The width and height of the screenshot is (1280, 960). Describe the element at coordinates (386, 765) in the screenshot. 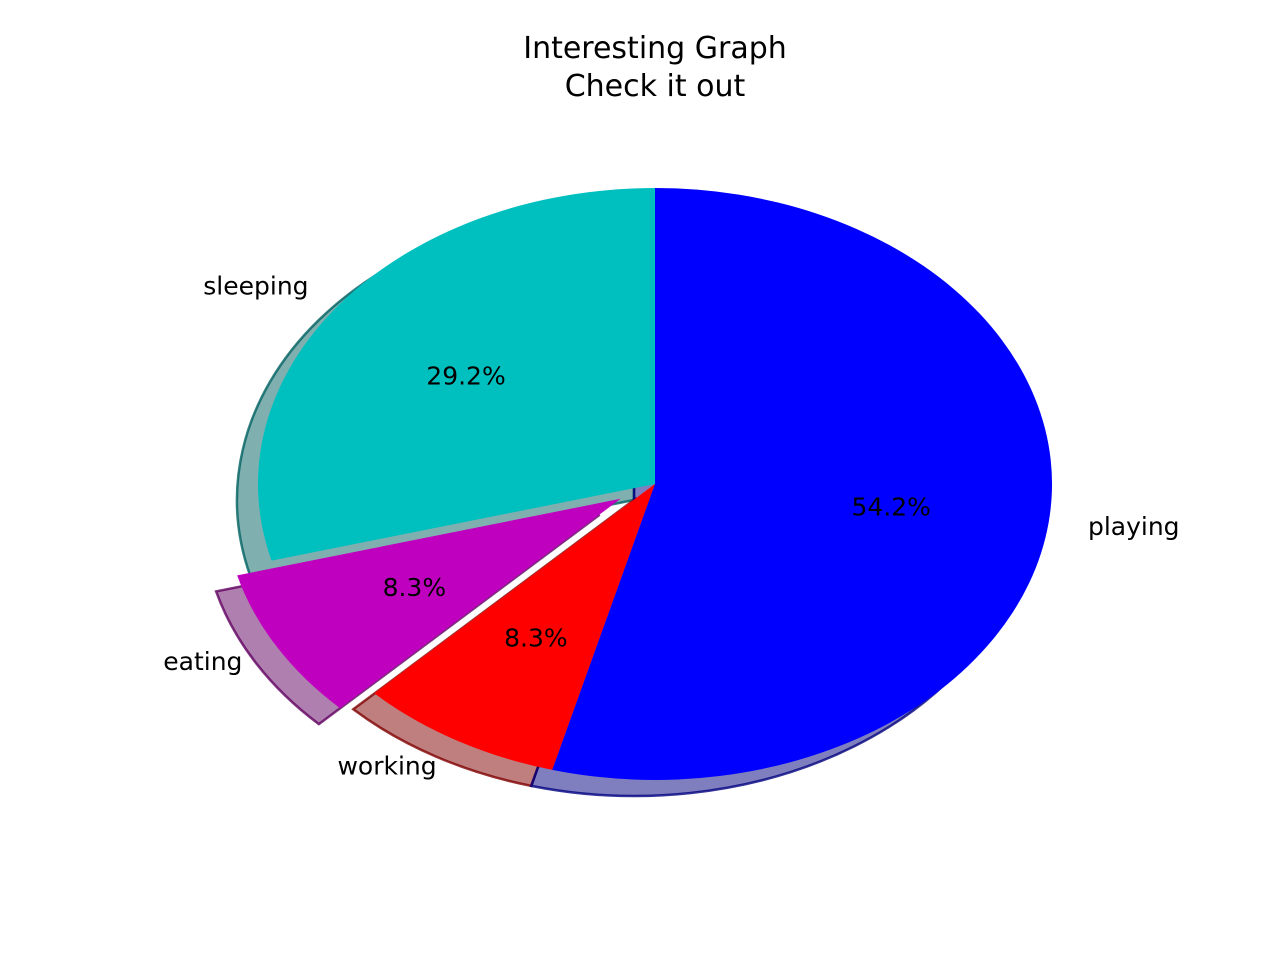

I see `pie-label-working: working` at that location.